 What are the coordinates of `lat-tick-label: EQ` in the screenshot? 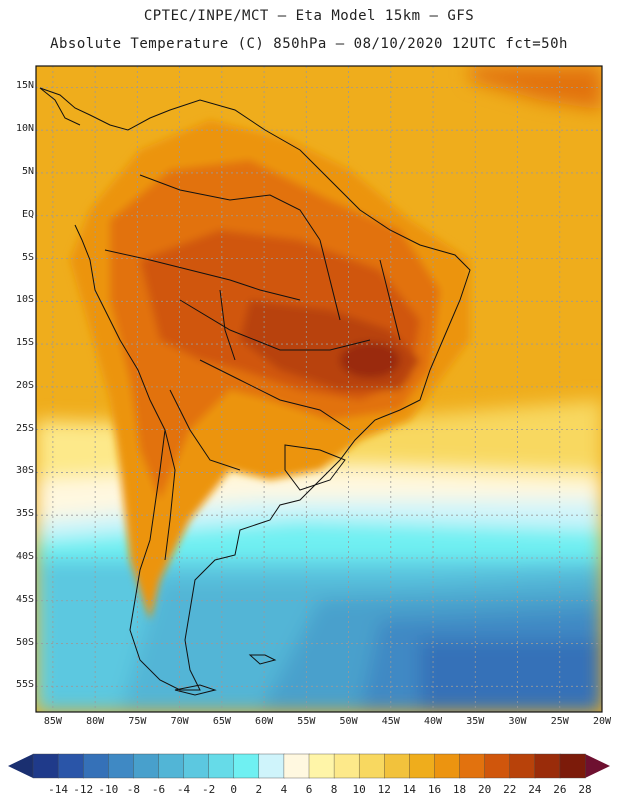 It's located at (27, 214).